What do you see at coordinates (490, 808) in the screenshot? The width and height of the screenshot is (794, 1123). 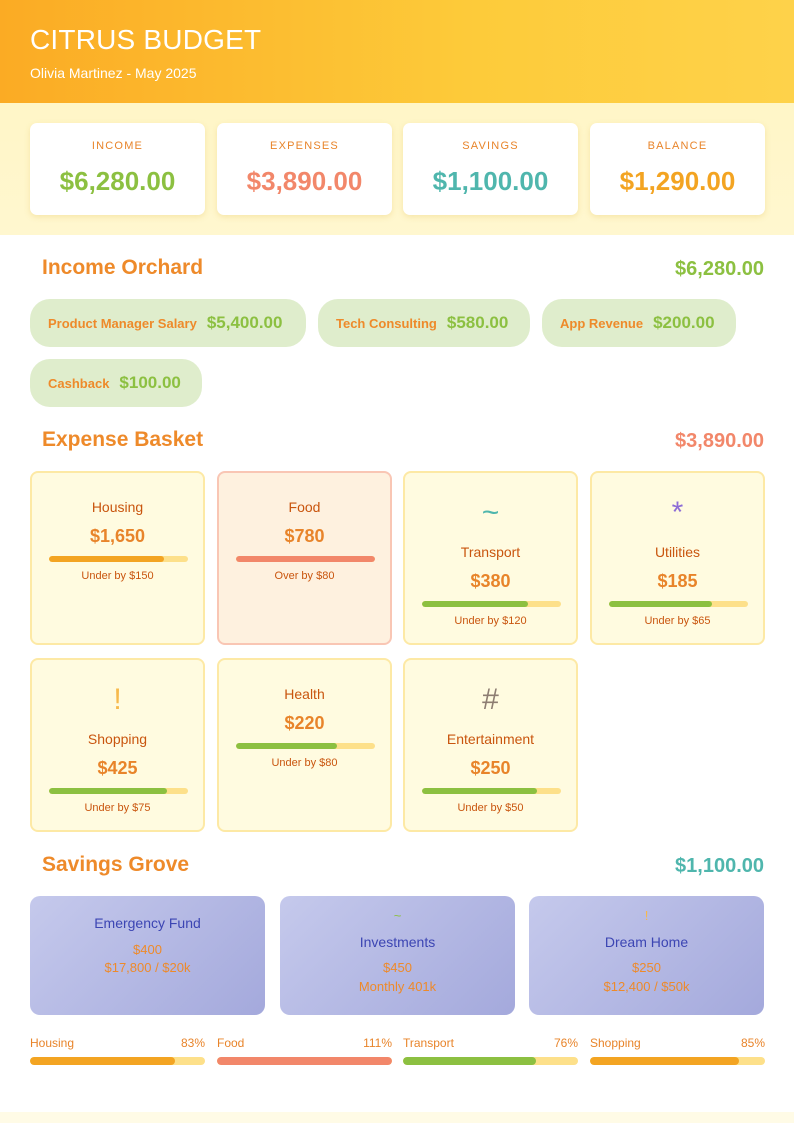 I see `expense-note: Under by $50` at bounding box center [490, 808].